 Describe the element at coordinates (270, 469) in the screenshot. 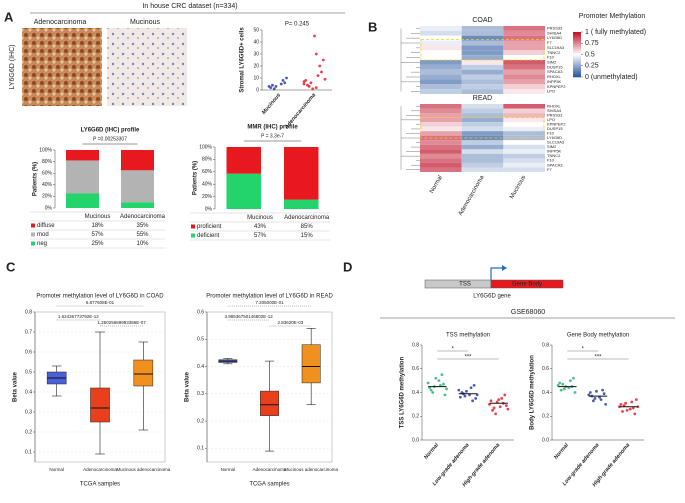

I see `x-tick-label: Adenocarcinoma` at that location.